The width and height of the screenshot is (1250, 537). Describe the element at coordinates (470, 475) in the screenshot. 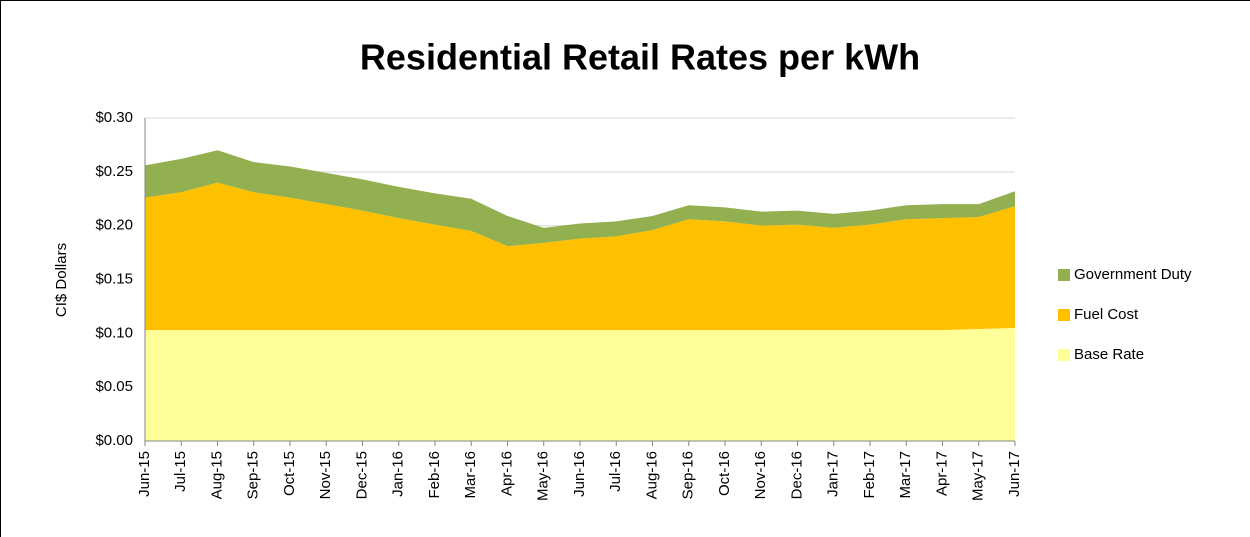

I see `x-tick-label: Mar-16` at that location.